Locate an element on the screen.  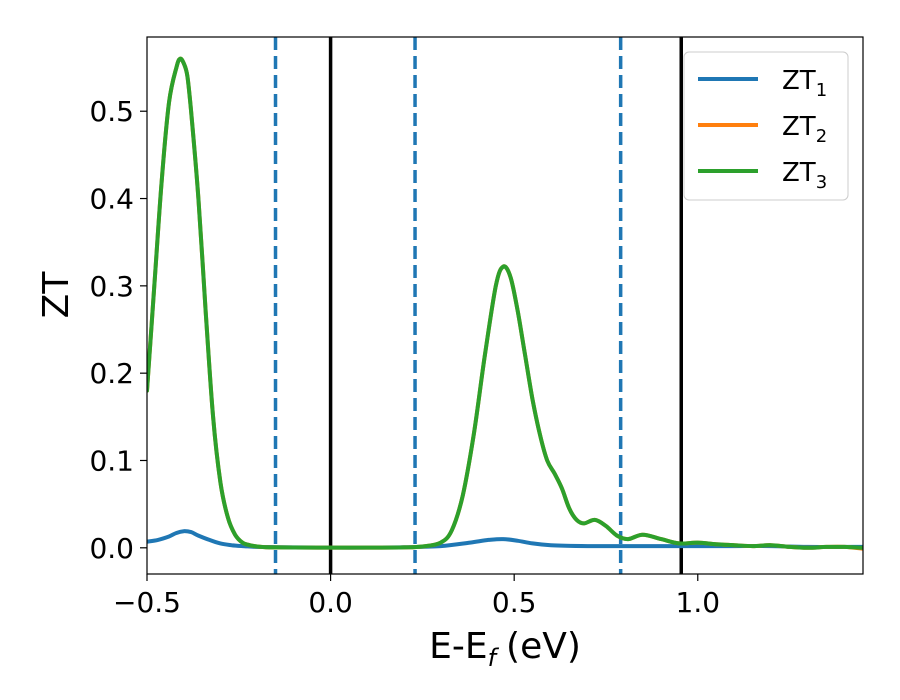
x-tick-label: 1.0 is located at coordinates (698, 602).